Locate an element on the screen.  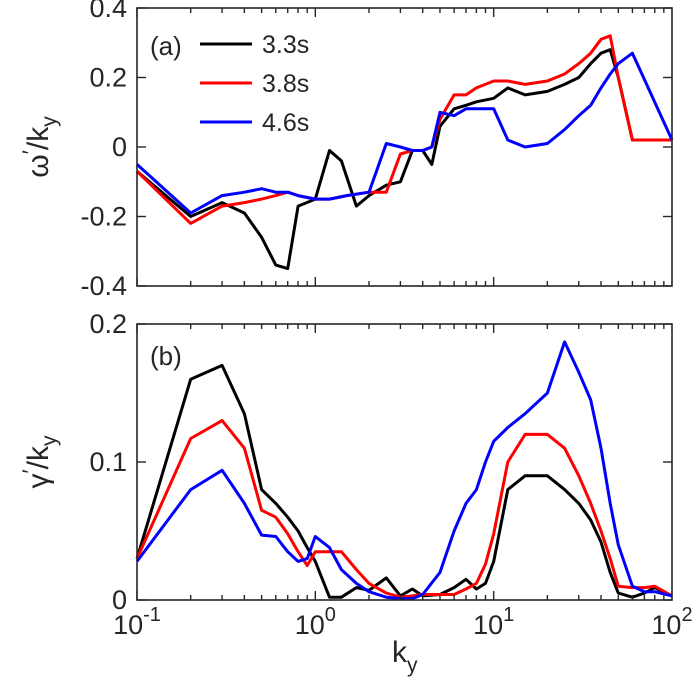
xlabel: ky is located at coordinates (405, 656).